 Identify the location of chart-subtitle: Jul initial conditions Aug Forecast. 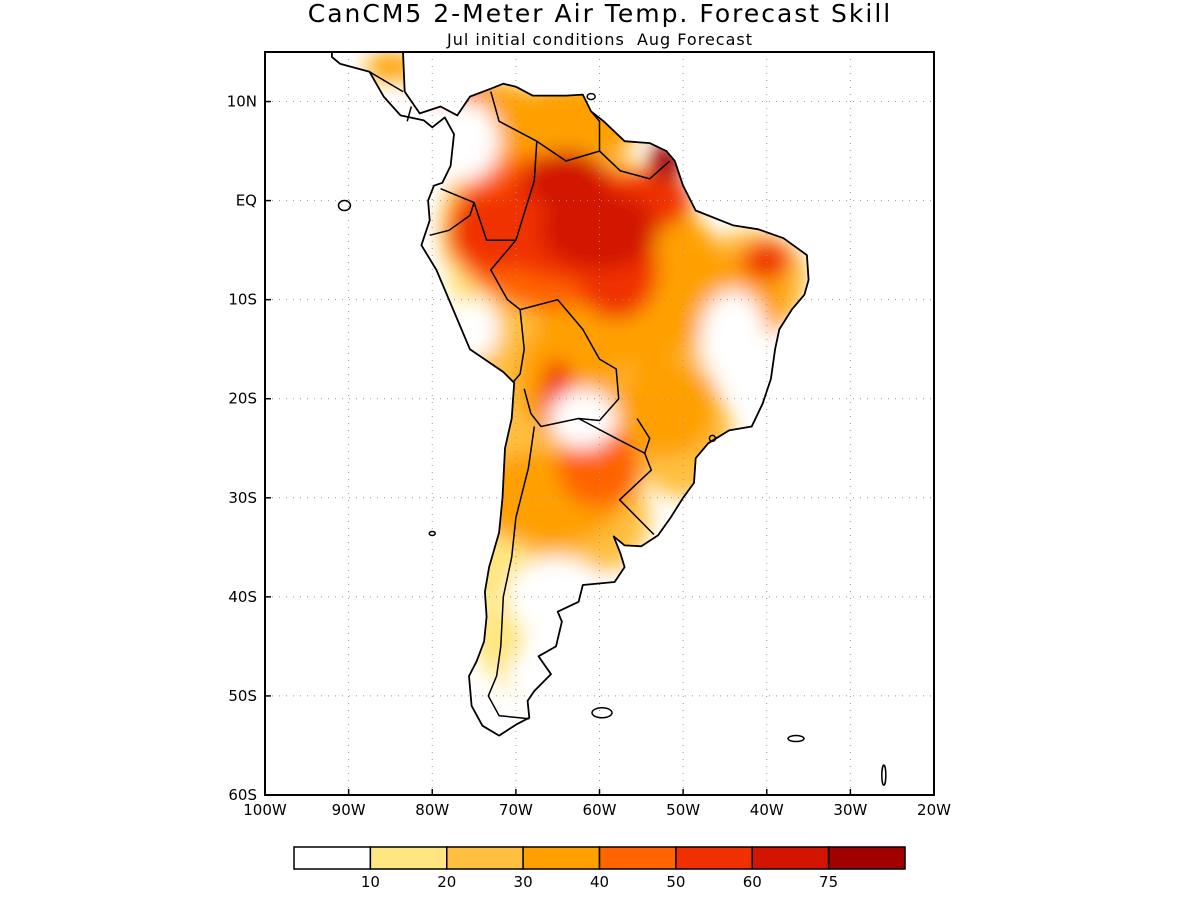
(599, 39).